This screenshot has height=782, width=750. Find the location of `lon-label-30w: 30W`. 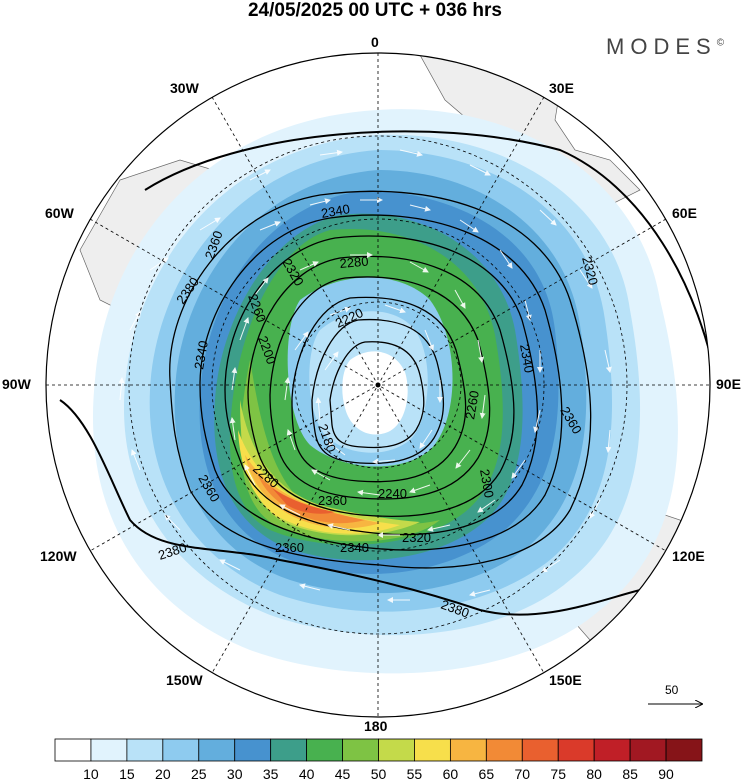

lon-label-30w: 30W is located at coordinates (184, 88).